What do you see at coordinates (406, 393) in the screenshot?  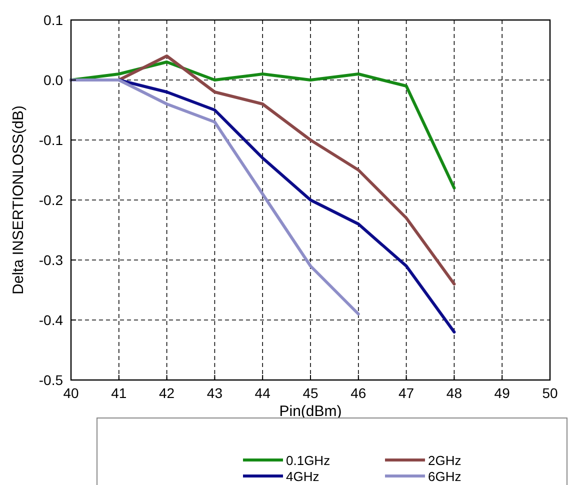 I see `x-tick-label: 47` at bounding box center [406, 393].